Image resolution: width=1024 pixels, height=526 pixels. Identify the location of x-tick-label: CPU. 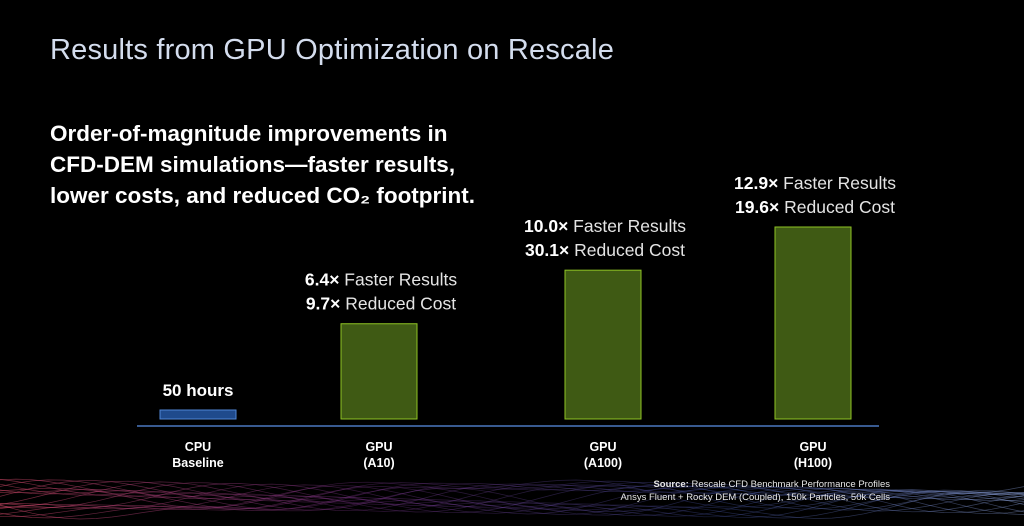
(198, 447).